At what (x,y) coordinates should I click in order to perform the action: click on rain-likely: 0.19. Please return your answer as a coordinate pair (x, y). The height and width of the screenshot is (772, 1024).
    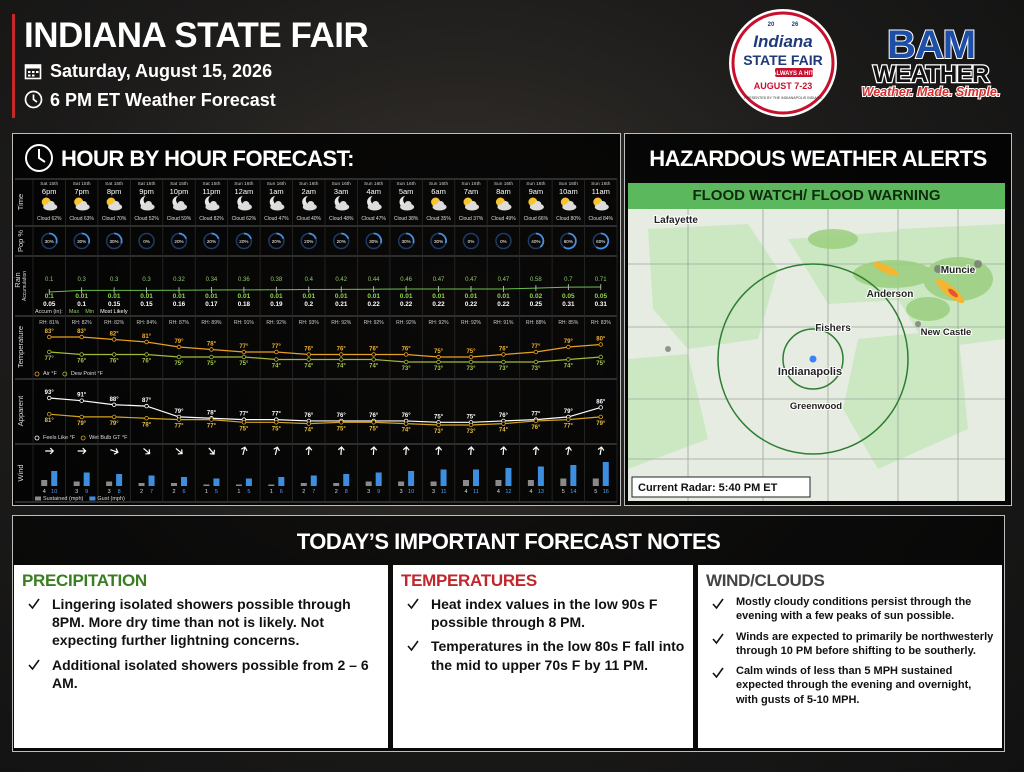
    Looking at the image, I should click on (276, 304).